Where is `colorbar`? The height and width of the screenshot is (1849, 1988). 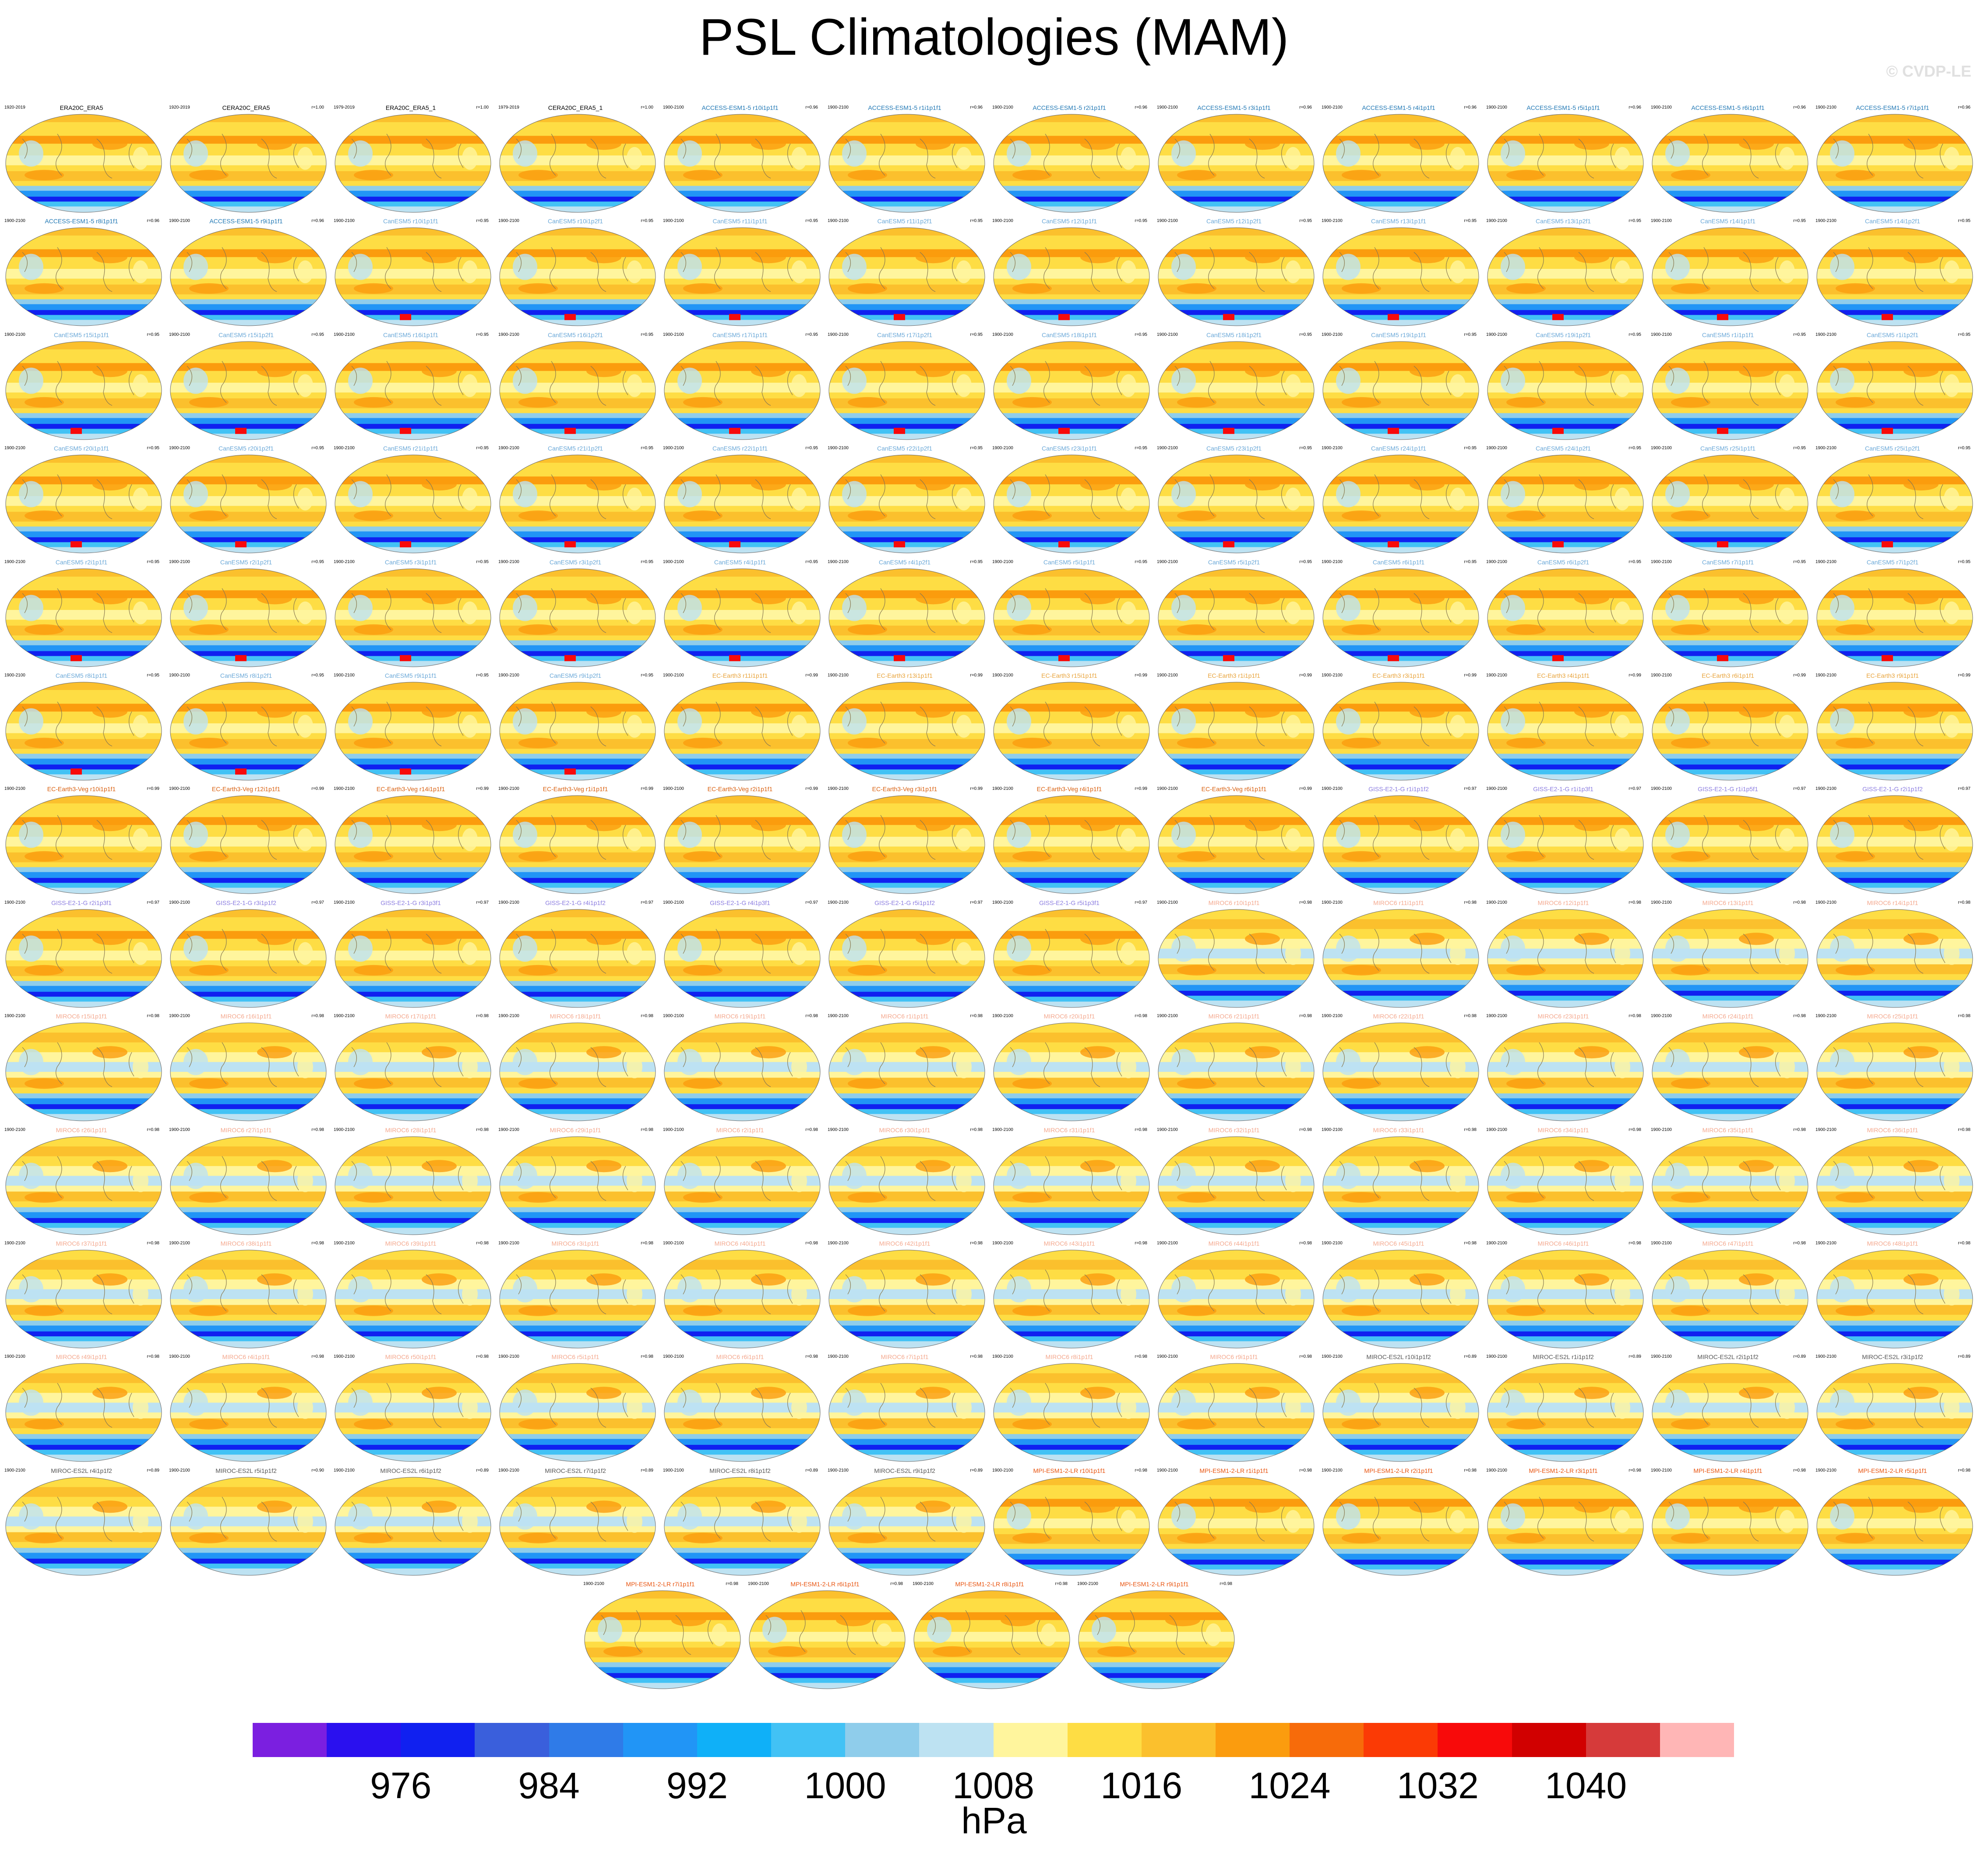 colorbar is located at coordinates (994, 1740).